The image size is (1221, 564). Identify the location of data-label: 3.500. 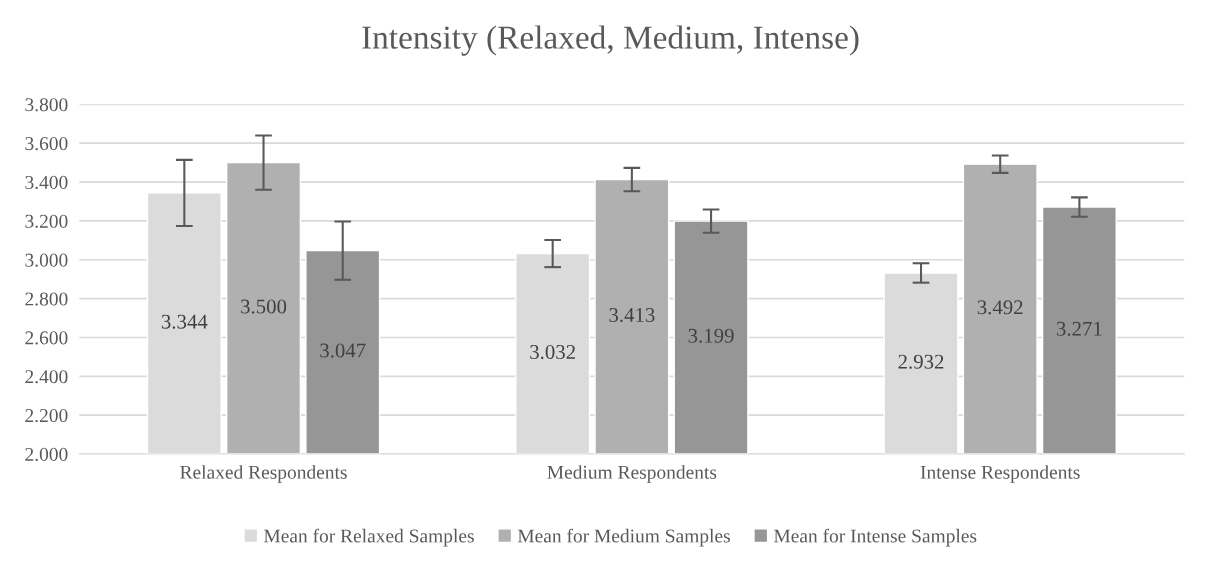
(264, 306).